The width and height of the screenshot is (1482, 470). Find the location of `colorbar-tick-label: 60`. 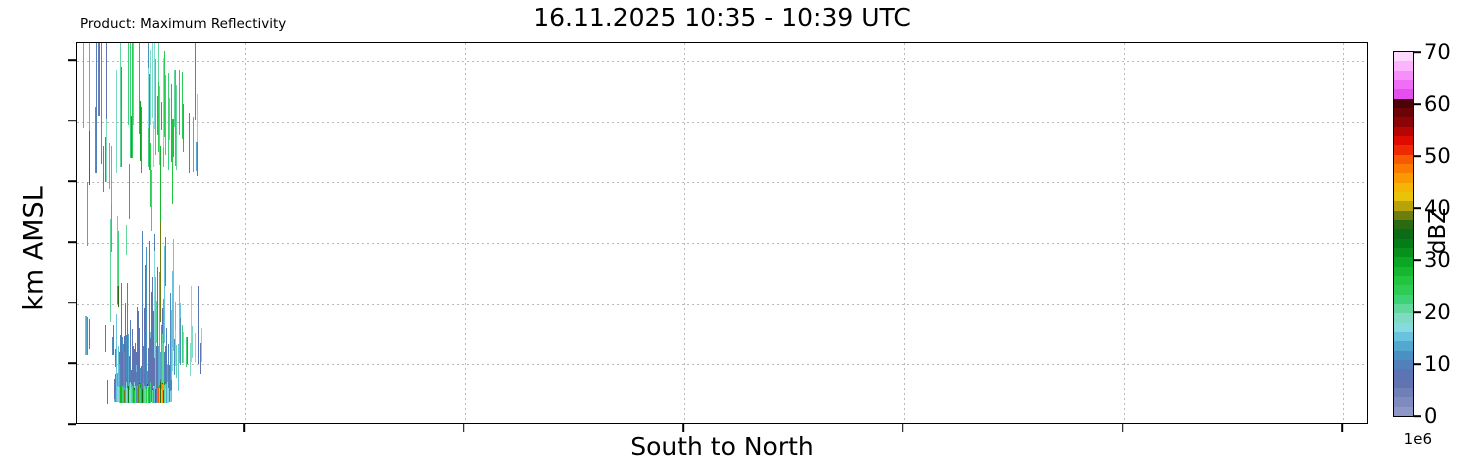

colorbar-tick-label: 60 is located at coordinates (1437, 104).